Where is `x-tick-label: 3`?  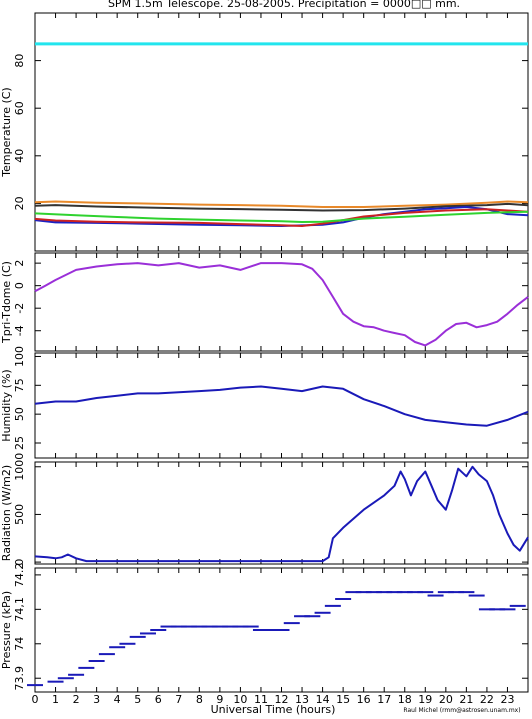
x-tick-label: 3 is located at coordinates (96, 699).